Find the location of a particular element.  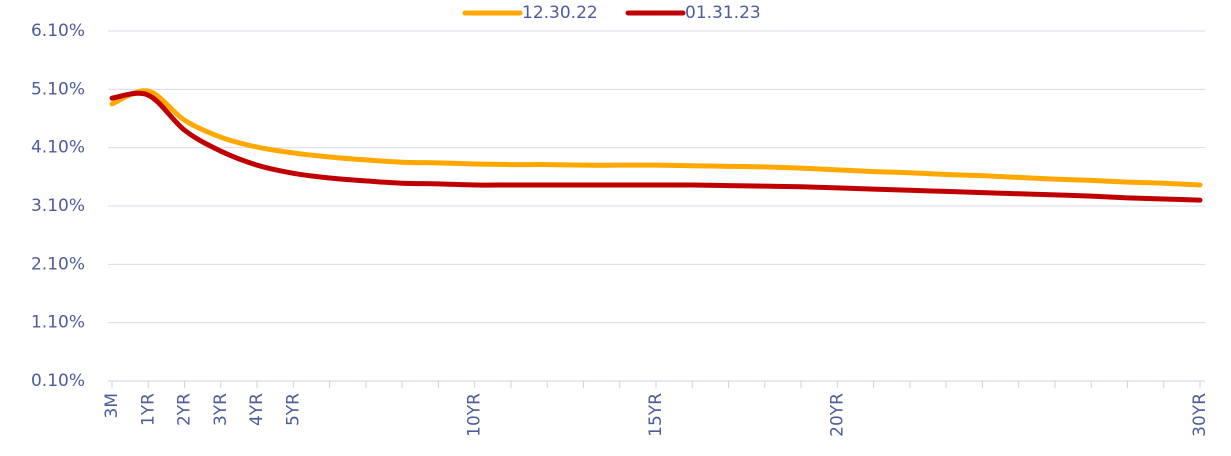

x-tick-label: 30YR is located at coordinates (1200, 415).